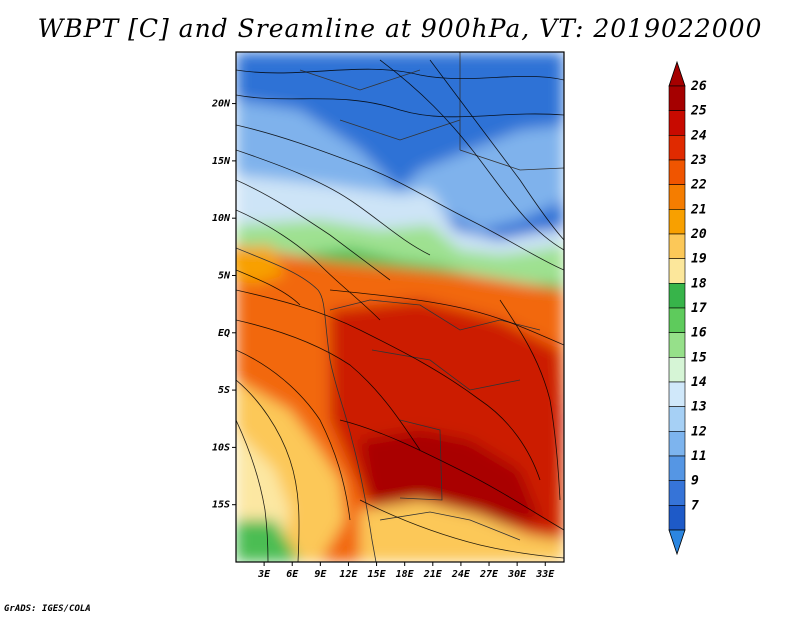 This screenshot has width=800, height=618. What do you see at coordinates (677, 73) in the screenshot?
I see `colorbar-max-arrow` at bounding box center [677, 73].